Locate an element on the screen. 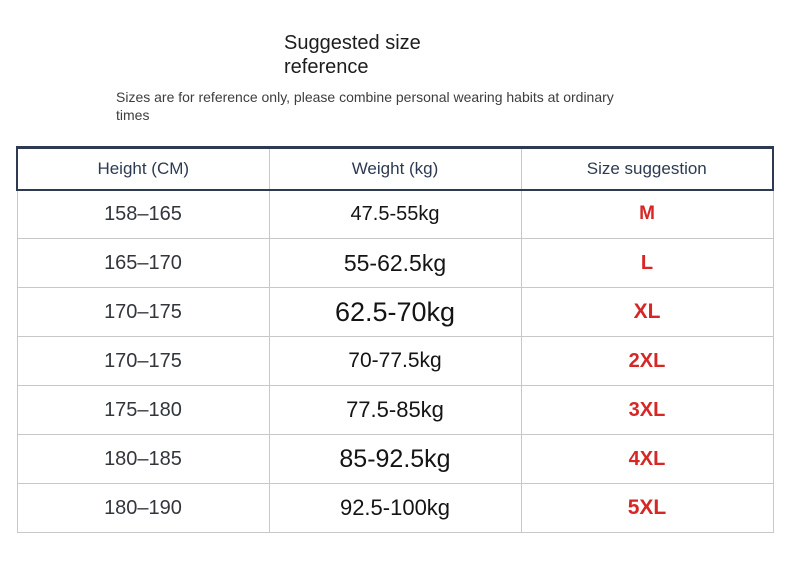  size-cell: 5XL is located at coordinates (647, 508).